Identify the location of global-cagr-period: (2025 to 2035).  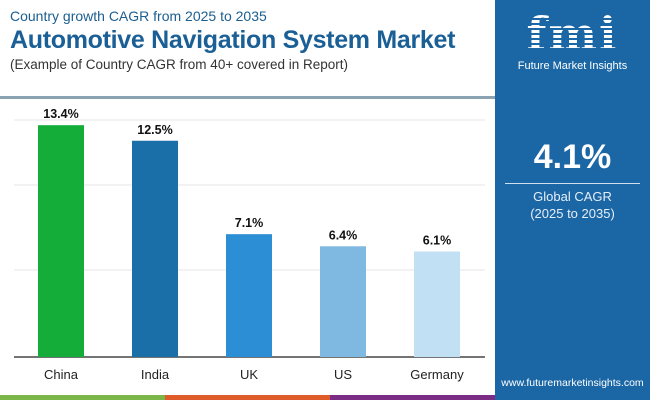
(572, 213).